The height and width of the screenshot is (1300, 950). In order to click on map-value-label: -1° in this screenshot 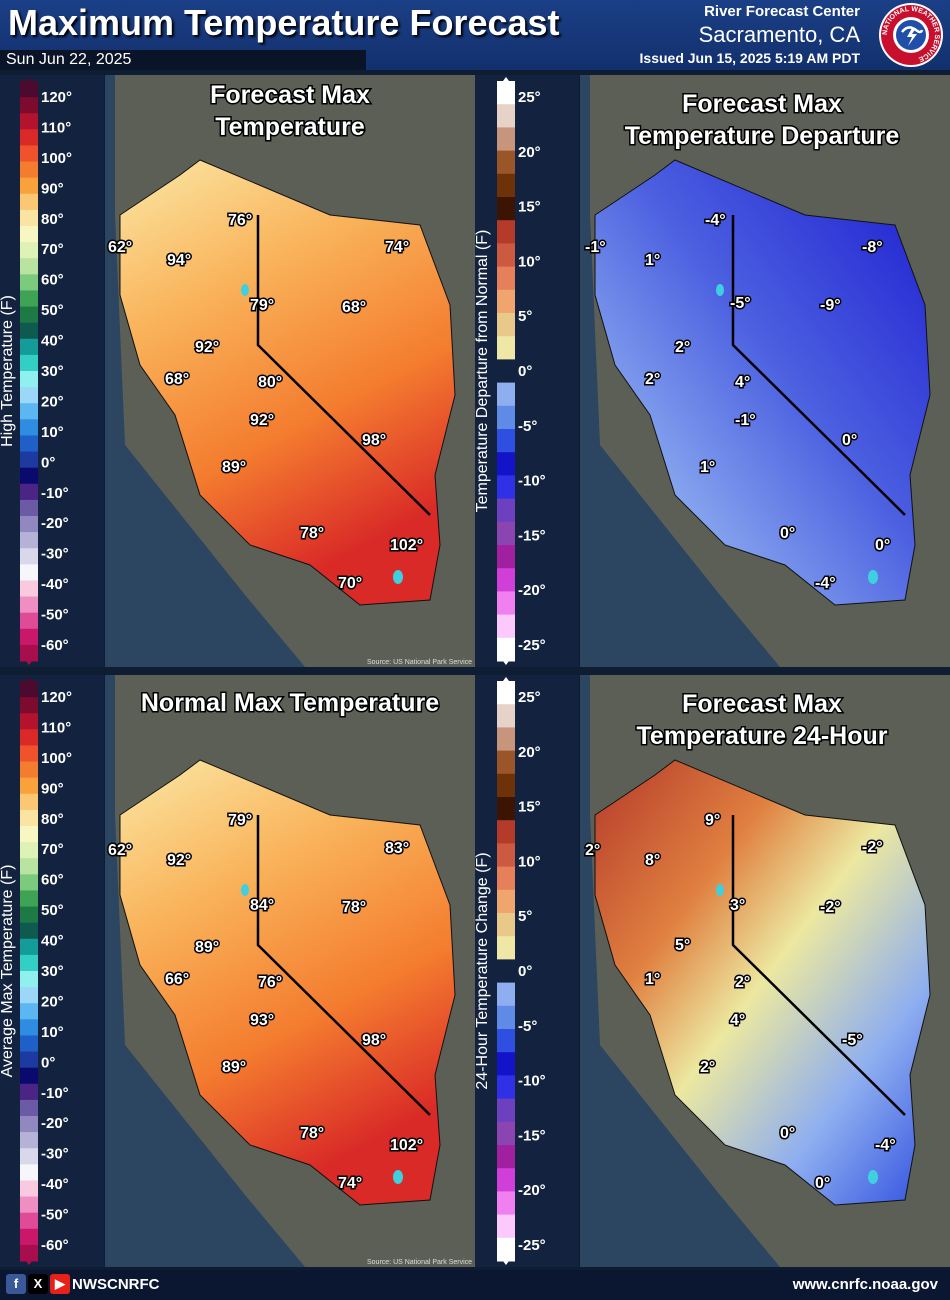, I will do `click(745, 420)`.